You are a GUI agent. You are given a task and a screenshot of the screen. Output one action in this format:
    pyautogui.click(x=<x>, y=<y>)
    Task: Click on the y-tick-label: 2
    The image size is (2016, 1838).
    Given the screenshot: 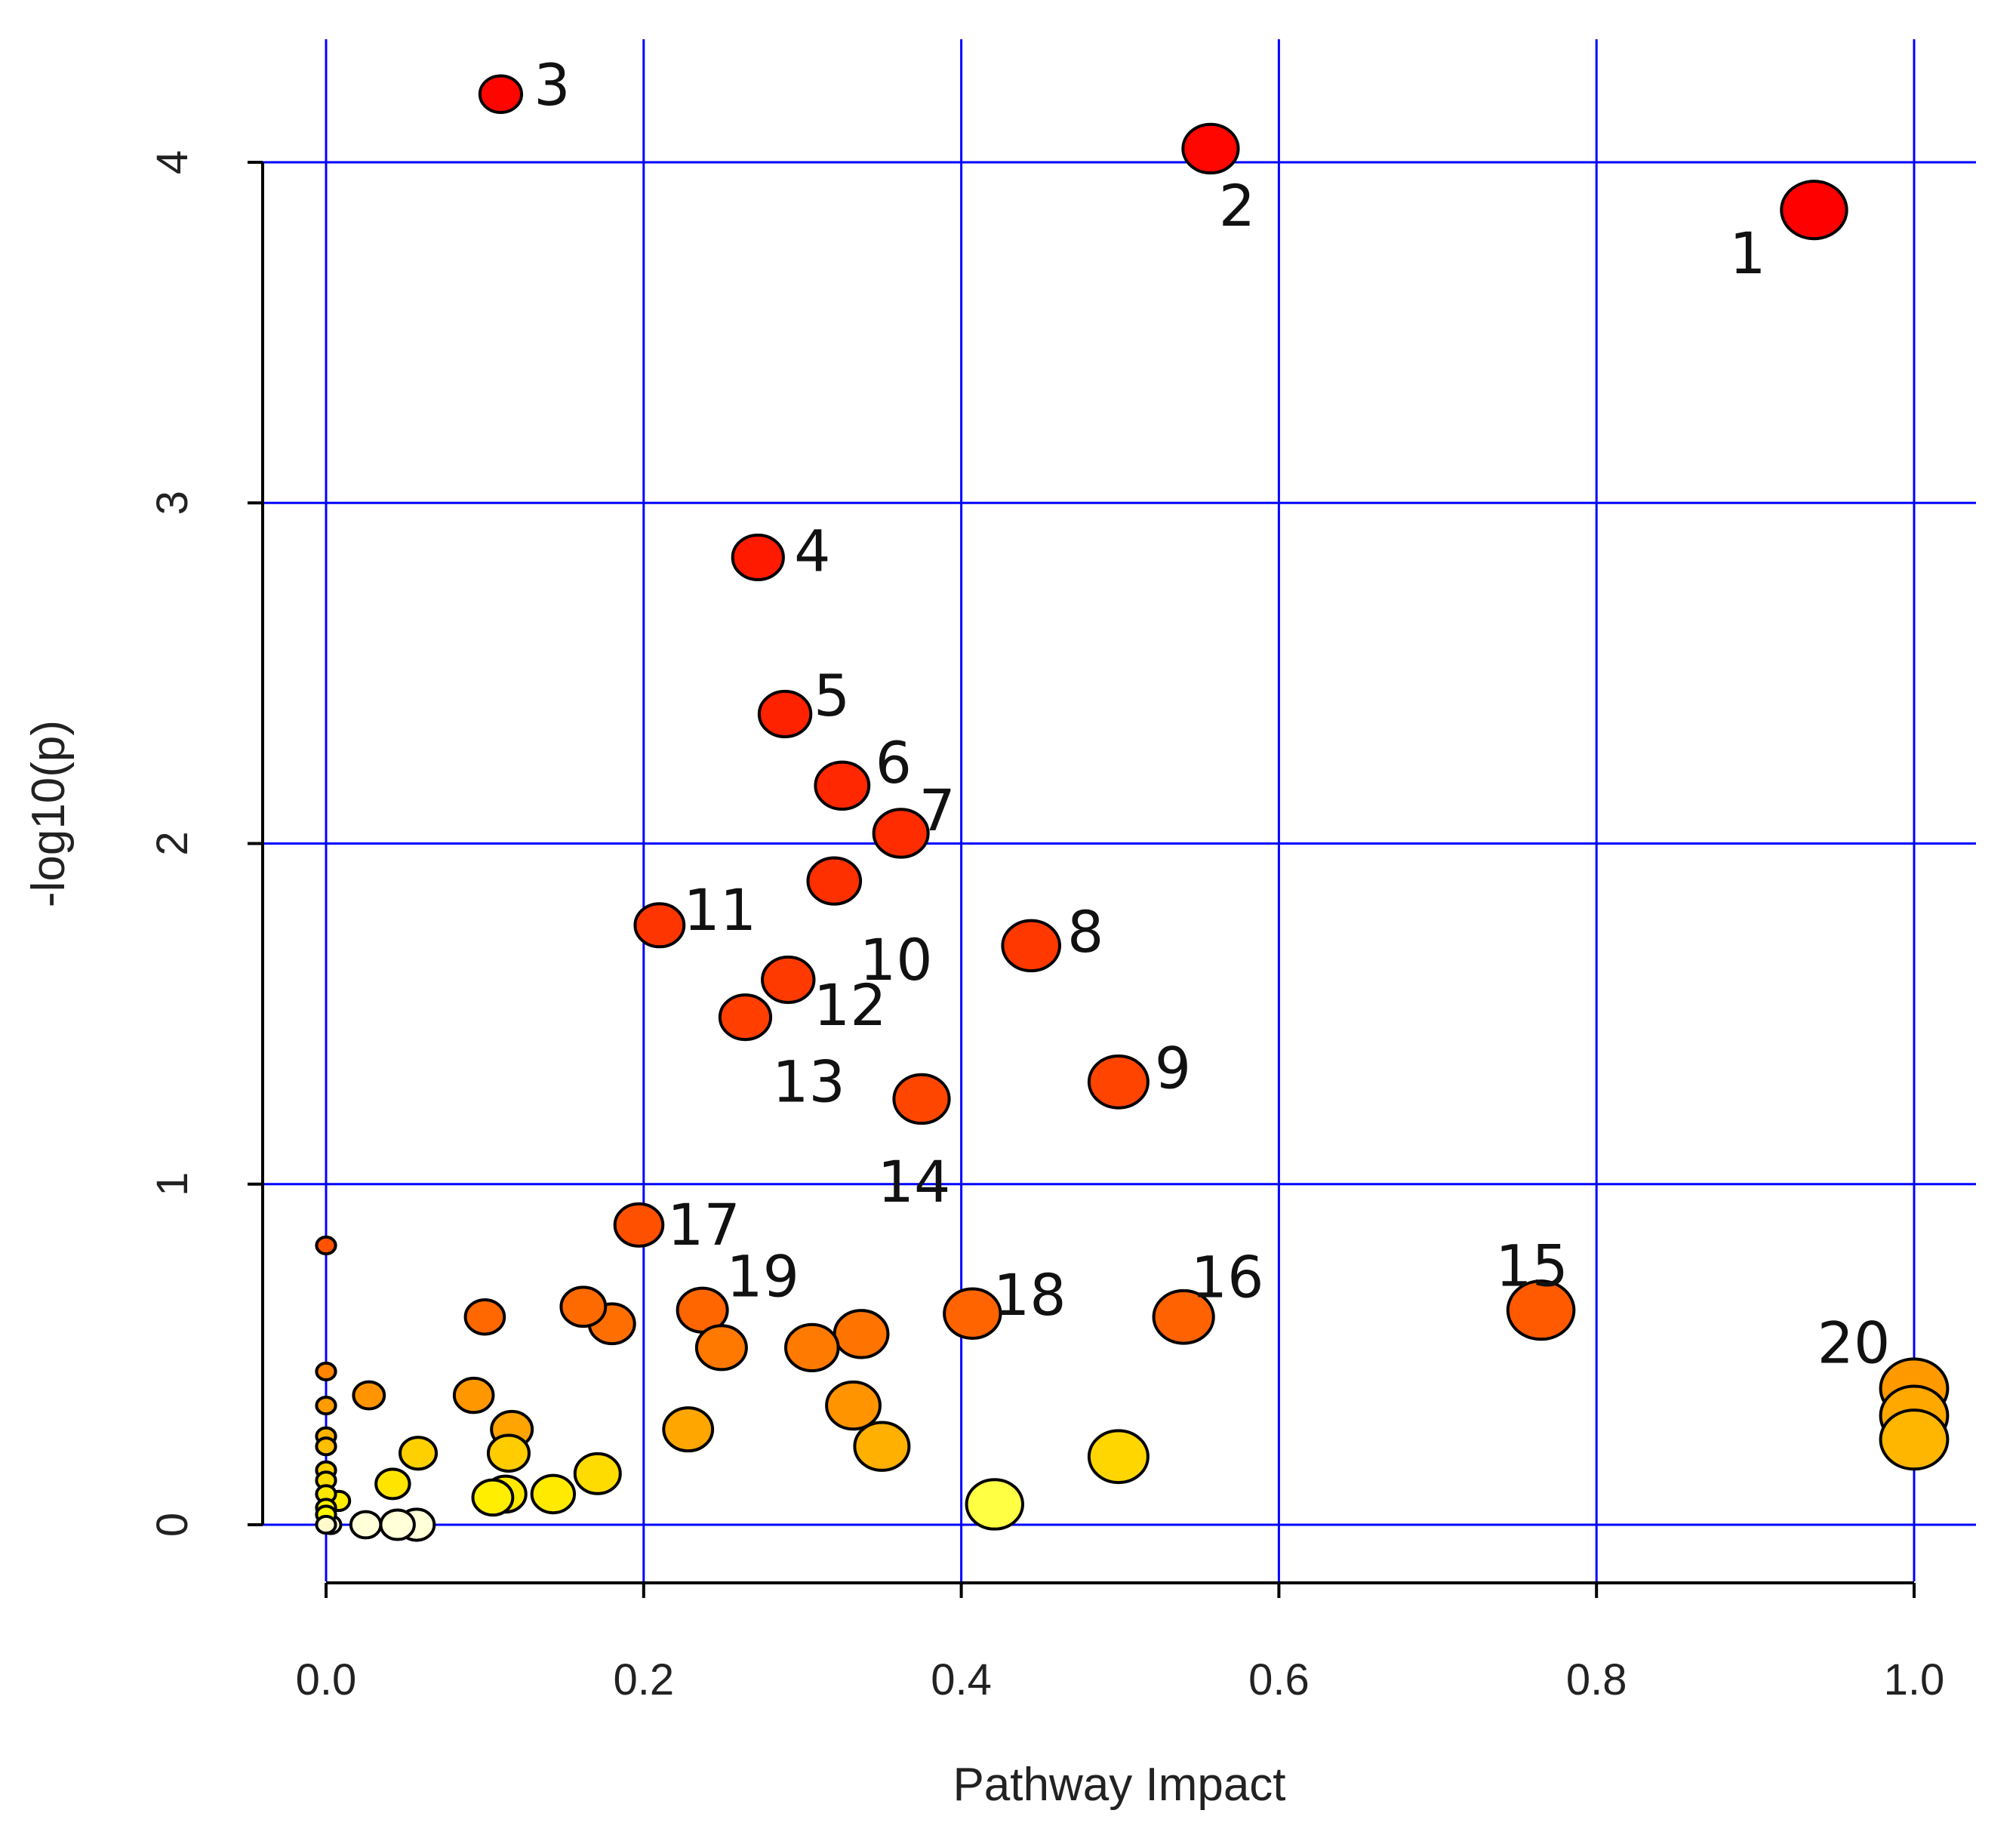 What is the action you would take?
    pyautogui.click(x=173, y=843)
    